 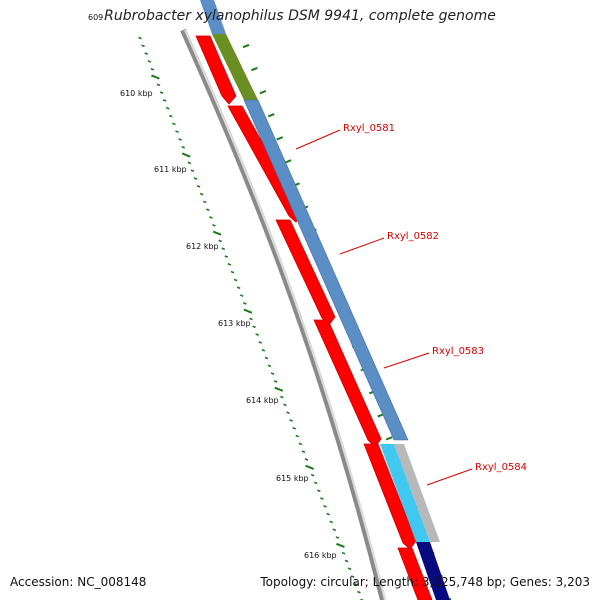 I want to click on kbp-label: 614 kbp, so click(x=262, y=400).